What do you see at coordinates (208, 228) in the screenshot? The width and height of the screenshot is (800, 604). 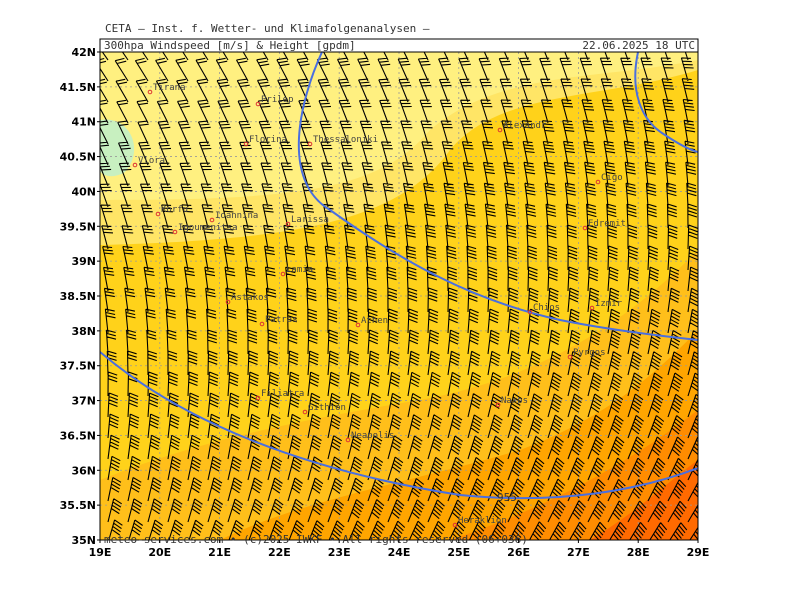 I see `city-label: Igoumenitsa` at bounding box center [208, 228].